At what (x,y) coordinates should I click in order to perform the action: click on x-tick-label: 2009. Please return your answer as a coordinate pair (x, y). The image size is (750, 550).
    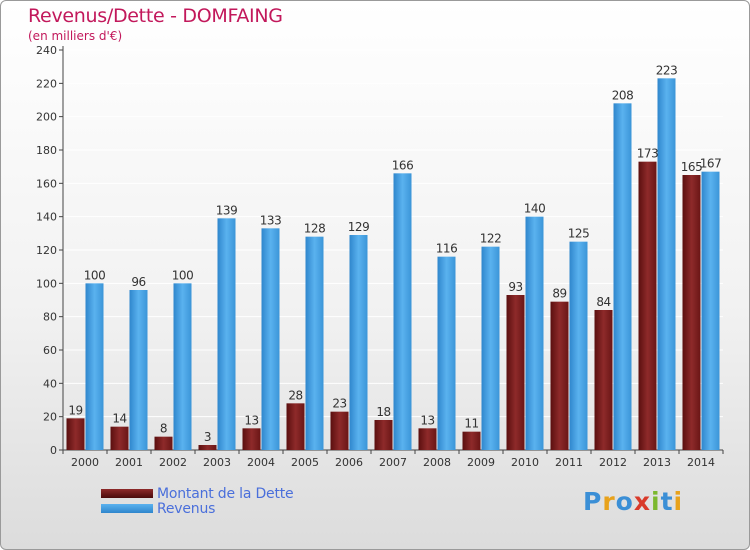
    Looking at the image, I should click on (481, 462).